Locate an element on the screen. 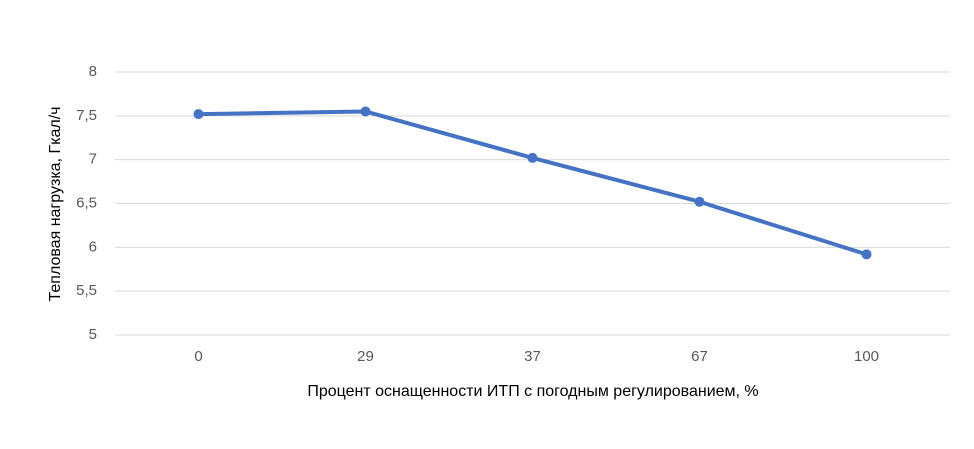  x-tick-label: 67 is located at coordinates (699, 356).